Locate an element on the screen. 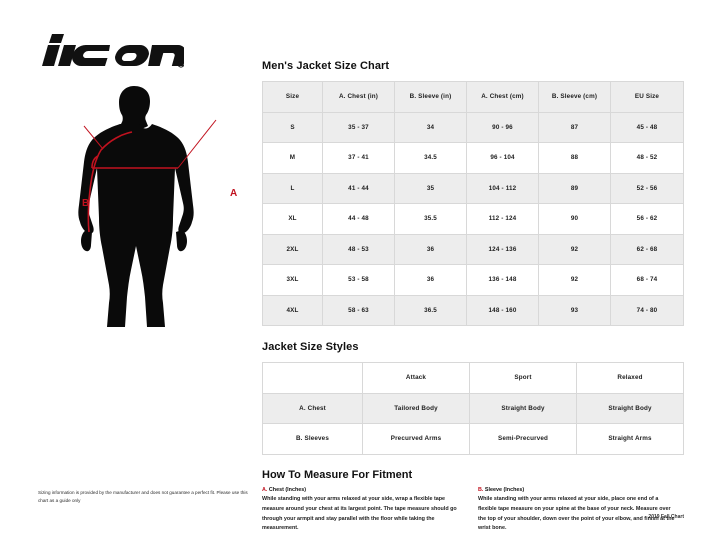 Image resolution: width=720 pixels, height=540 pixels. cell-sleeve-in: 36.5 is located at coordinates (430, 310).